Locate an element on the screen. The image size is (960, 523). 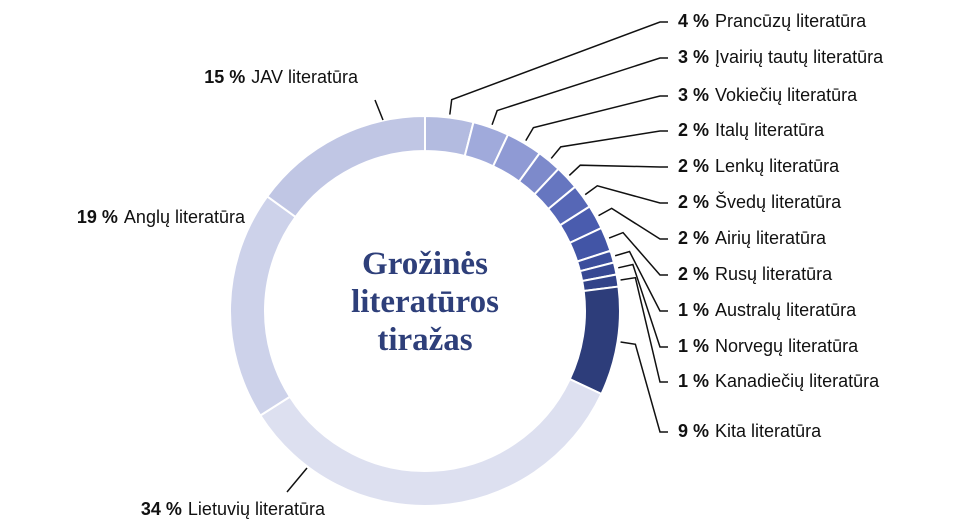
data-label: 1 % Australų literatūra is located at coordinates (767, 310).